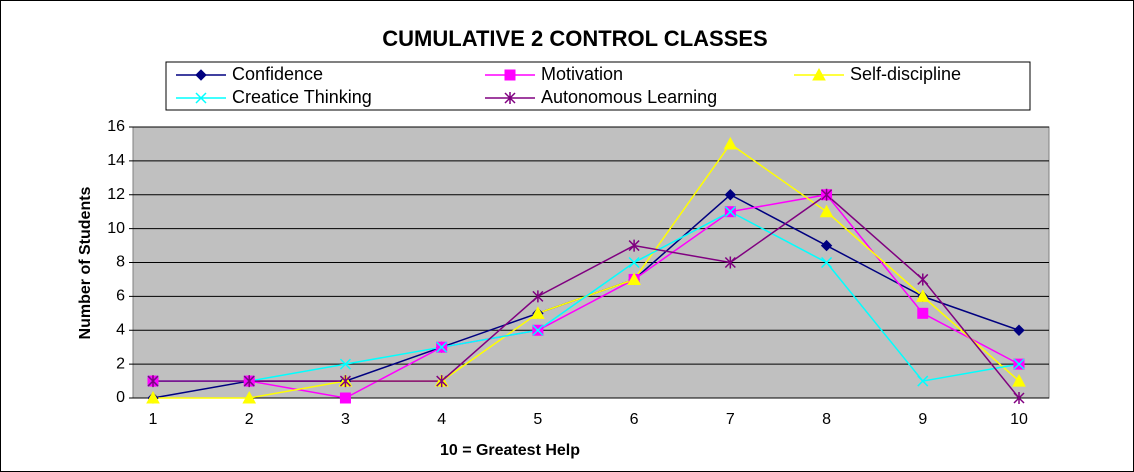 Image resolution: width=1134 pixels, height=472 pixels. I want to click on legend-label: Autonomous Learning, so click(629, 97).